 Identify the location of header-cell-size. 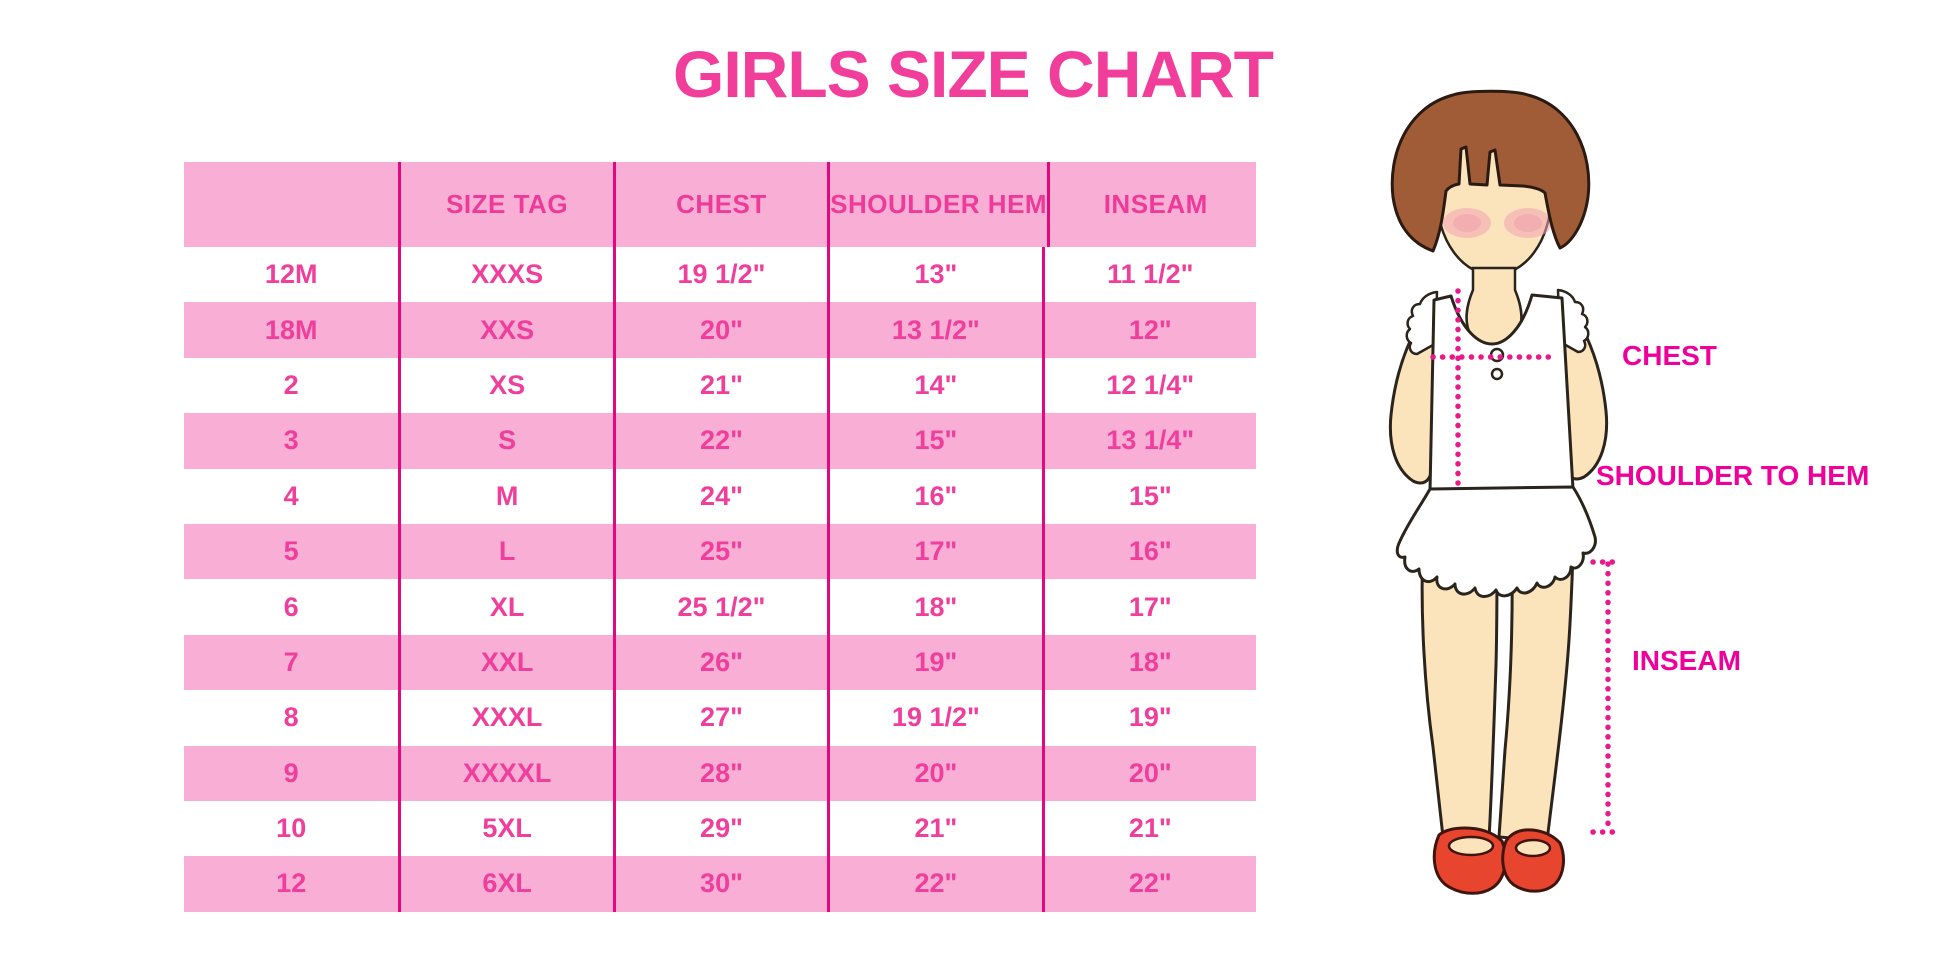
(291, 204).